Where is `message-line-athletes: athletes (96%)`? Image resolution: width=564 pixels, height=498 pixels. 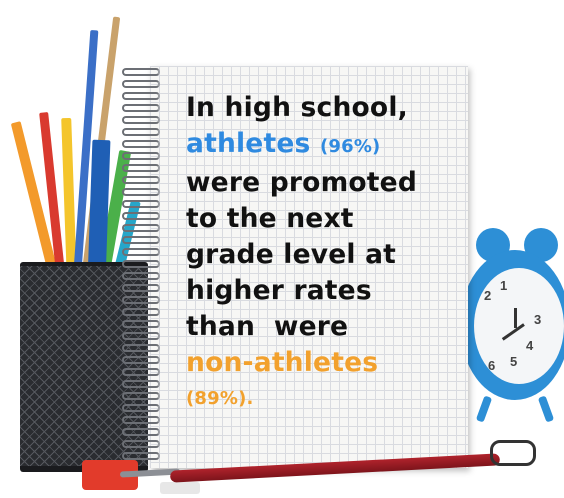
message-line-athletes: athletes (96%) is located at coordinates (317, 145).